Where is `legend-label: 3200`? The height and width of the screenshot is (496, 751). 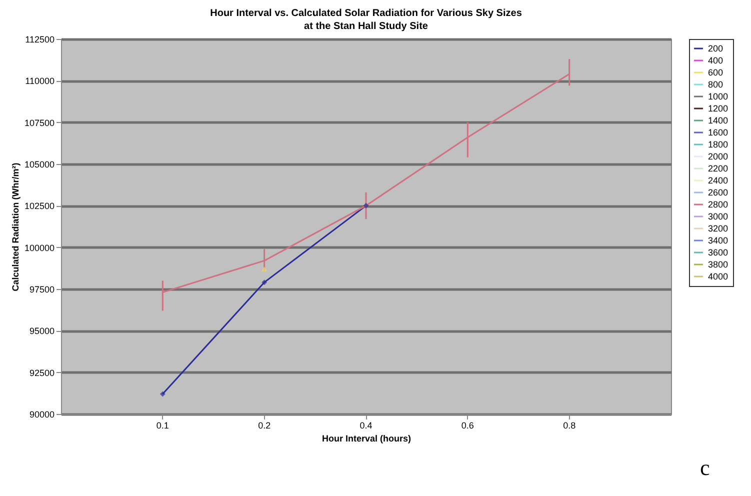
legend-label: 3200 is located at coordinates (718, 229).